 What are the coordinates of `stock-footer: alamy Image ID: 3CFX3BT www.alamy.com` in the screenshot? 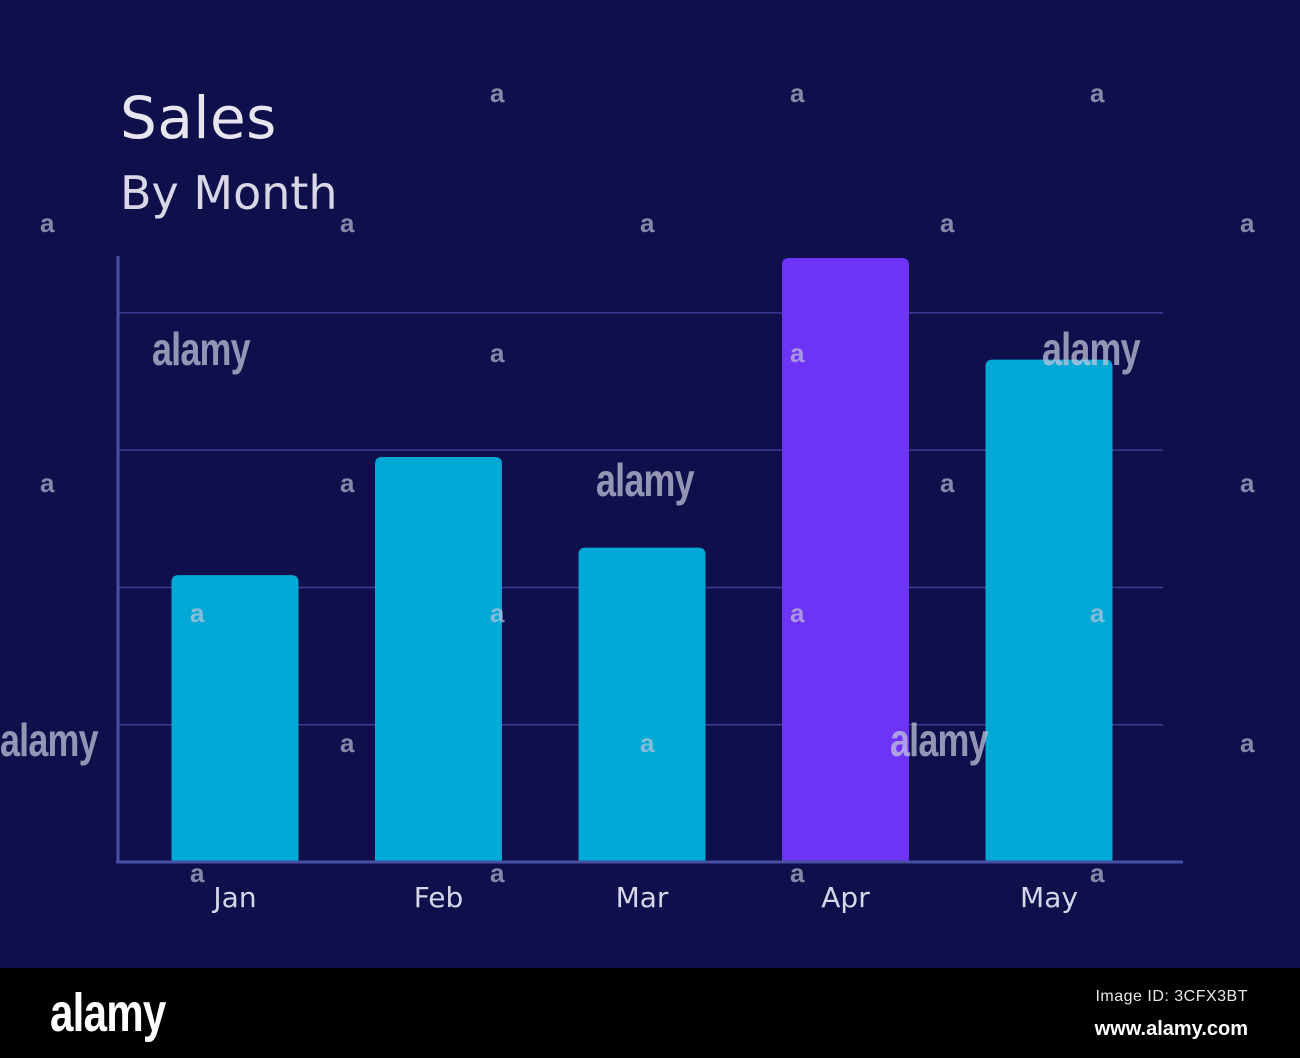 It's located at (650, 1013).